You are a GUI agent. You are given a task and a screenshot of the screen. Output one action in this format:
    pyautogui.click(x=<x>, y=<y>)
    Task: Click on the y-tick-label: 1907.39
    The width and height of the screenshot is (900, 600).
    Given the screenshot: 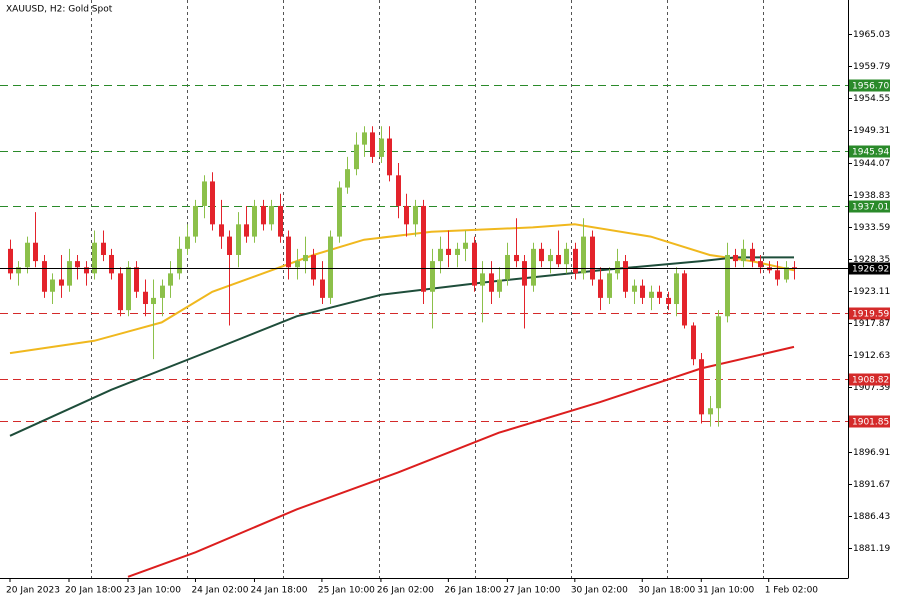 What is the action you would take?
    pyautogui.click(x=871, y=388)
    